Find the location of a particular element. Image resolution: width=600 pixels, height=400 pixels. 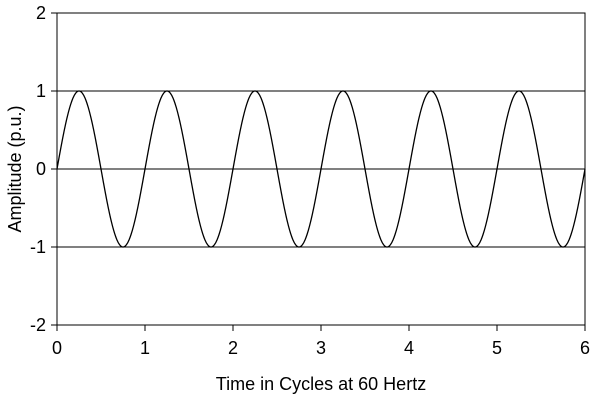

y-tick-label: 0 is located at coordinates (41, 169).